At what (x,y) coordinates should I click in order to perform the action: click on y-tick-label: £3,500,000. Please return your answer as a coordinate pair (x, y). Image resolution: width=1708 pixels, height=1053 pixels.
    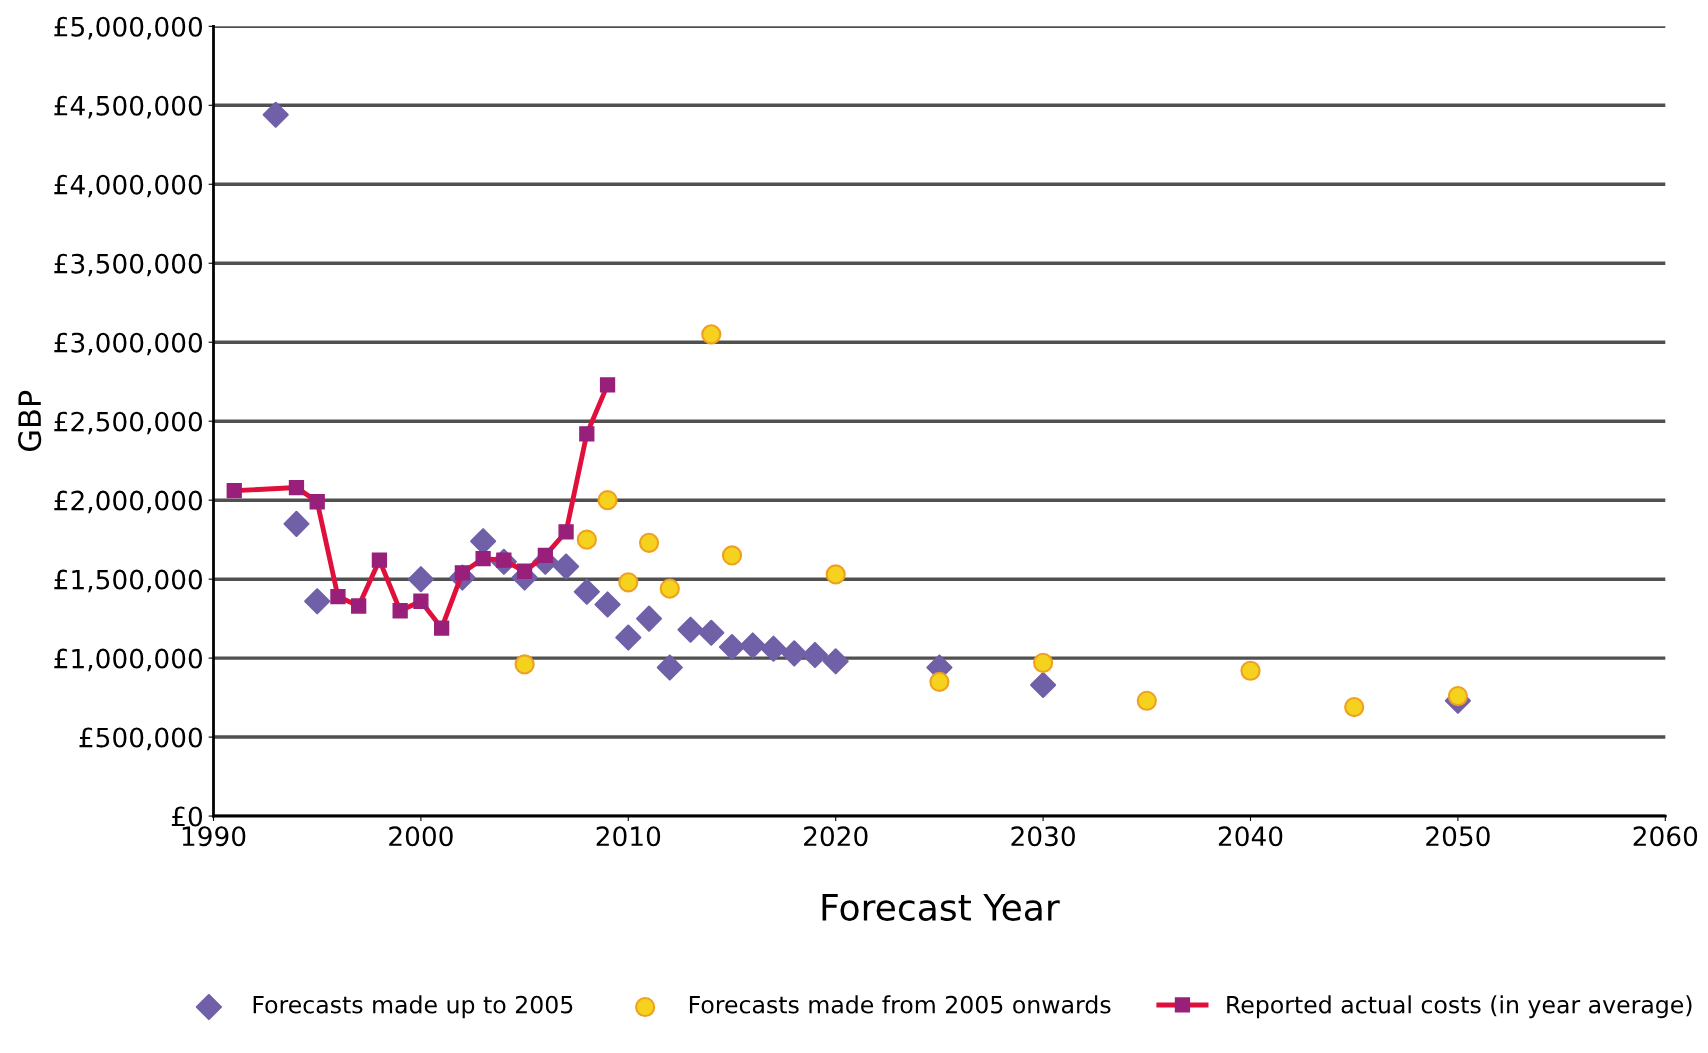
    Looking at the image, I should click on (128, 265).